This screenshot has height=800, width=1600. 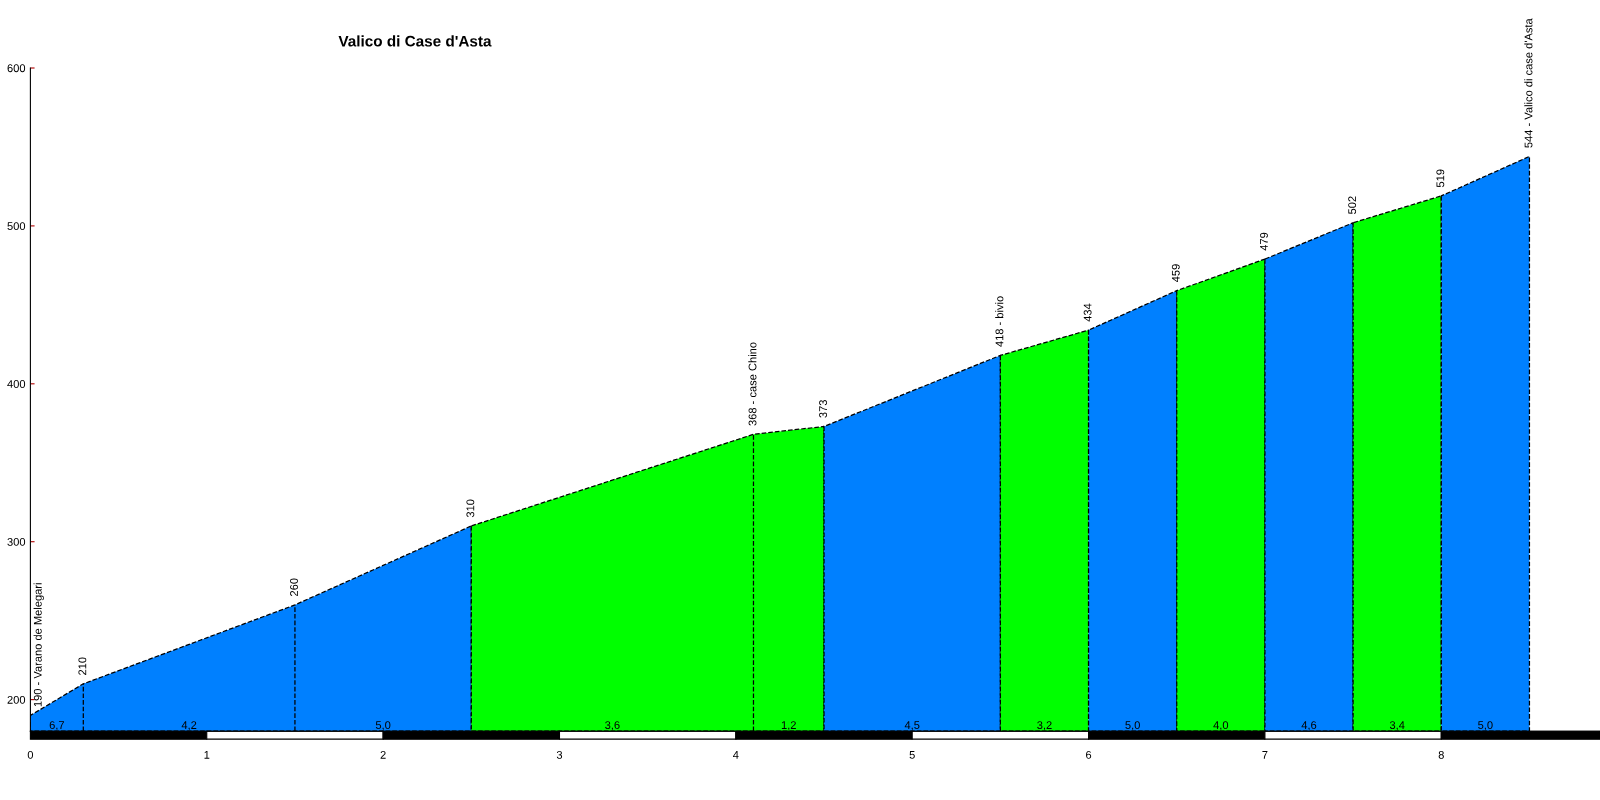 I want to click on annotation: 3,6, so click(x=612, y=726).